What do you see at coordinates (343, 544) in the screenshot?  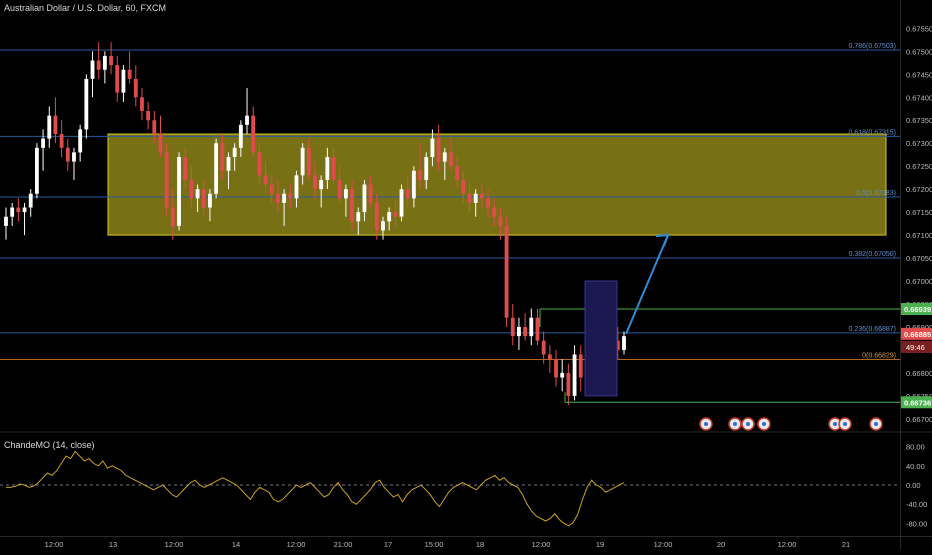 I see `time-tick-label: 21:00` at bounding box center [343, 544].